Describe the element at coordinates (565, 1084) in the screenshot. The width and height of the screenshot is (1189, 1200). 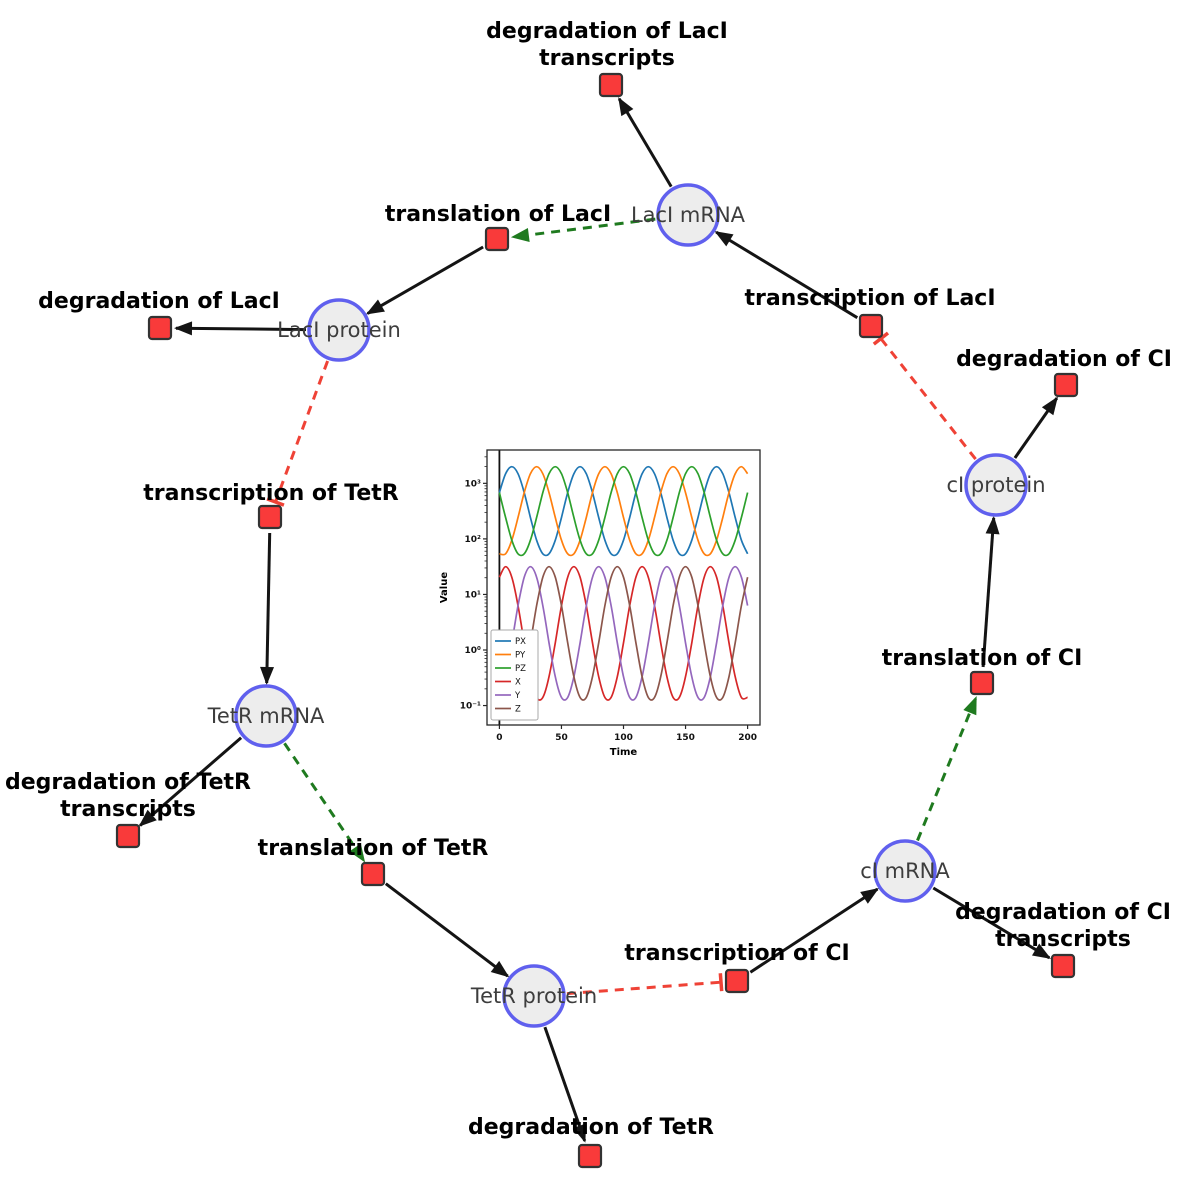
I see `edge-consumption-tetr-protein-to-deg-tetr` at that location.